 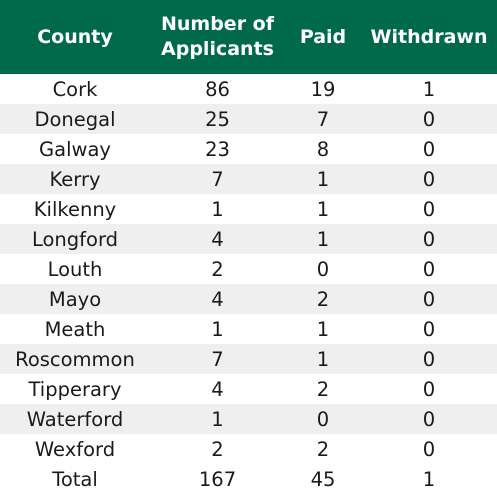 I want to click on total-withdrawn: 1, so click(x=429, y=479).